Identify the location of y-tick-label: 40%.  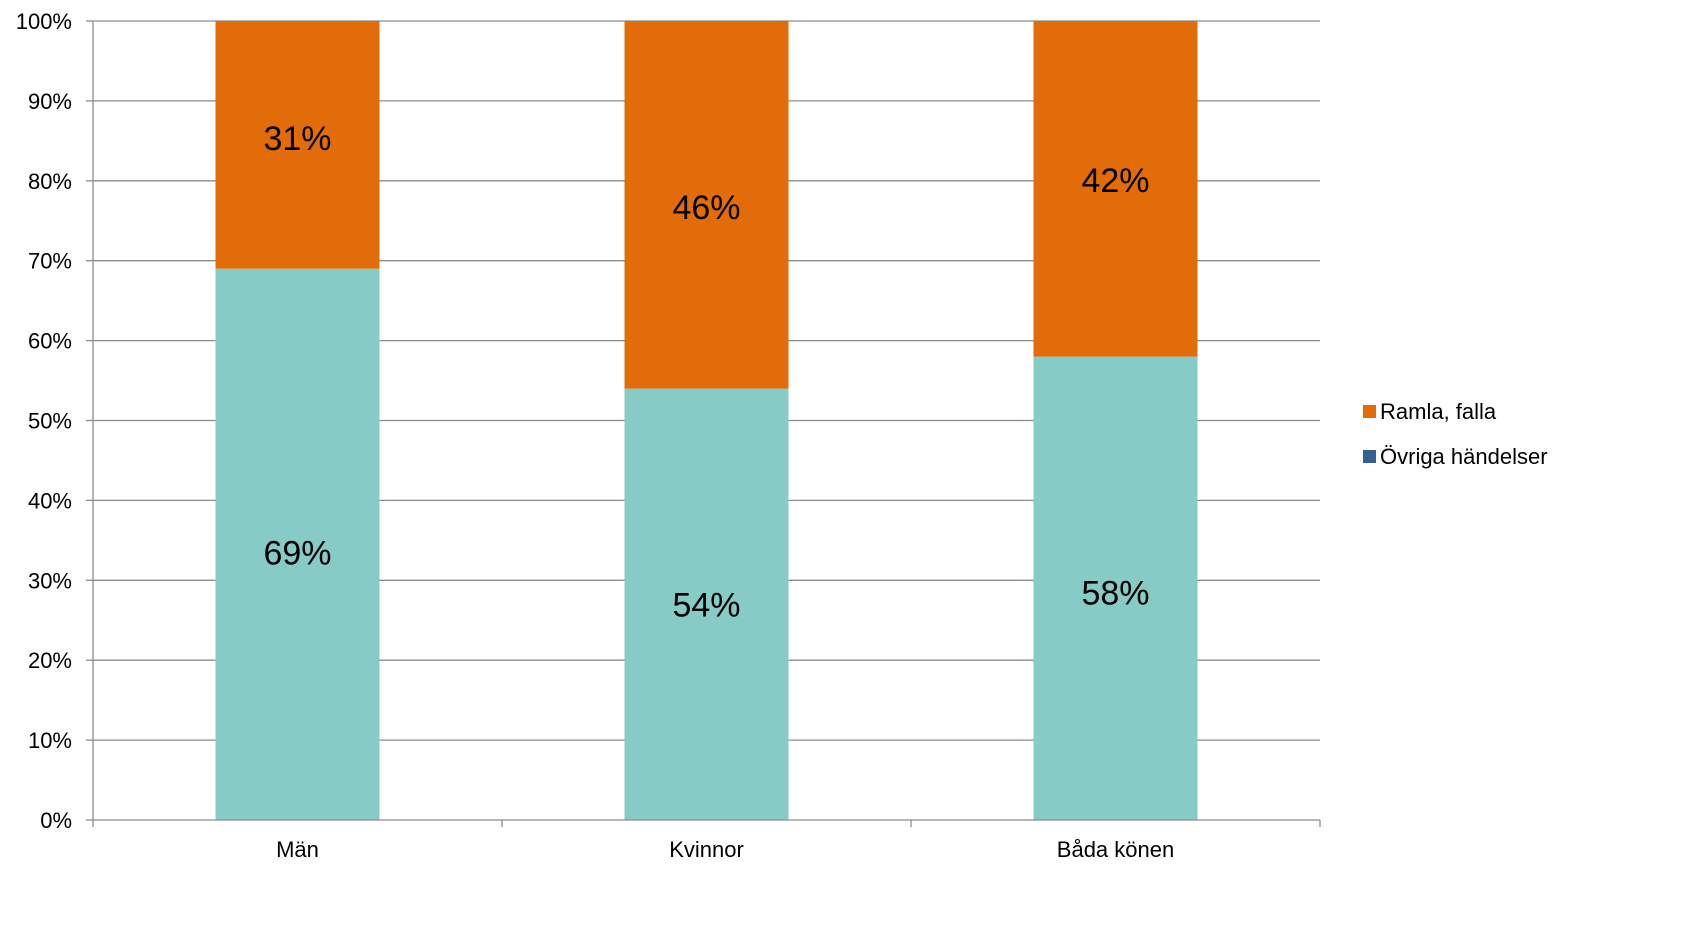
(50, 500).